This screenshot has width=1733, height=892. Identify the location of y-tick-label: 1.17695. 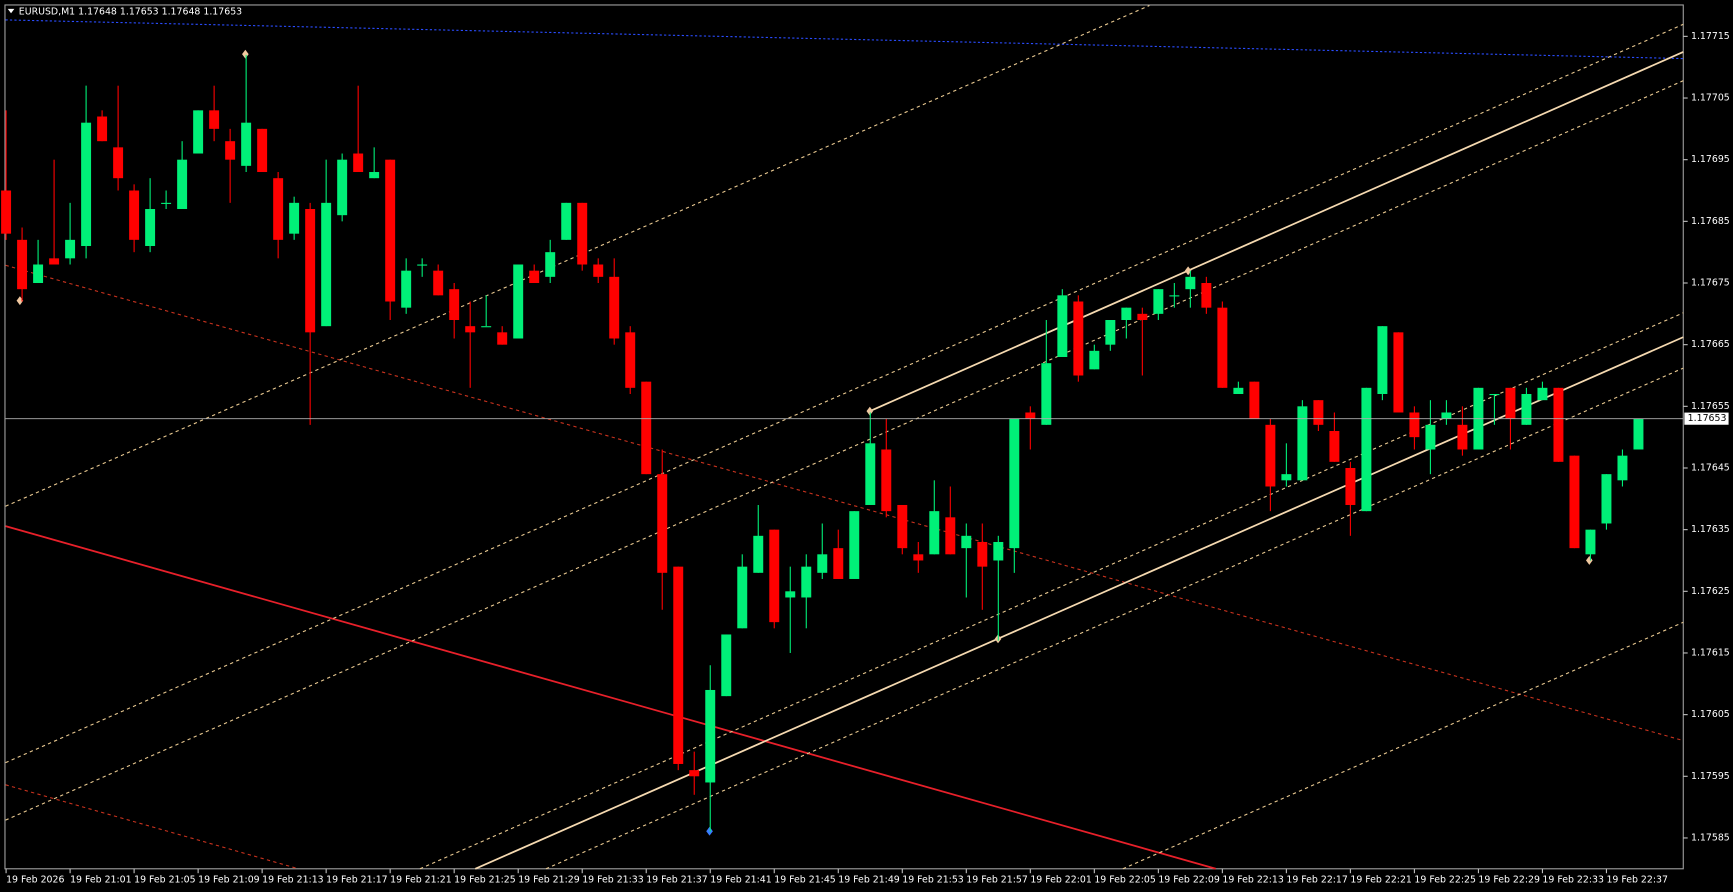
(1710, 159).